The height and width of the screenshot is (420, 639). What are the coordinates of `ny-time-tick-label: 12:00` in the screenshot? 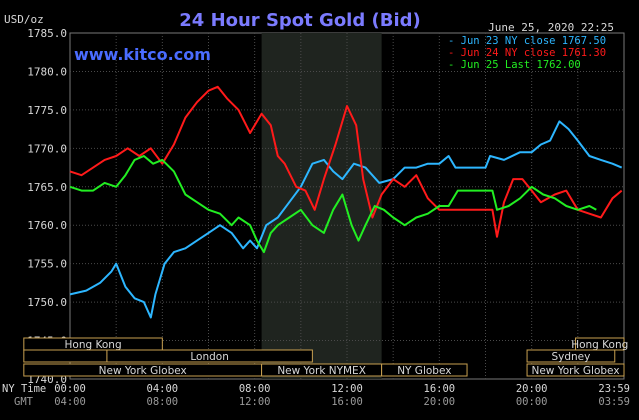 It's located at (347, 389).